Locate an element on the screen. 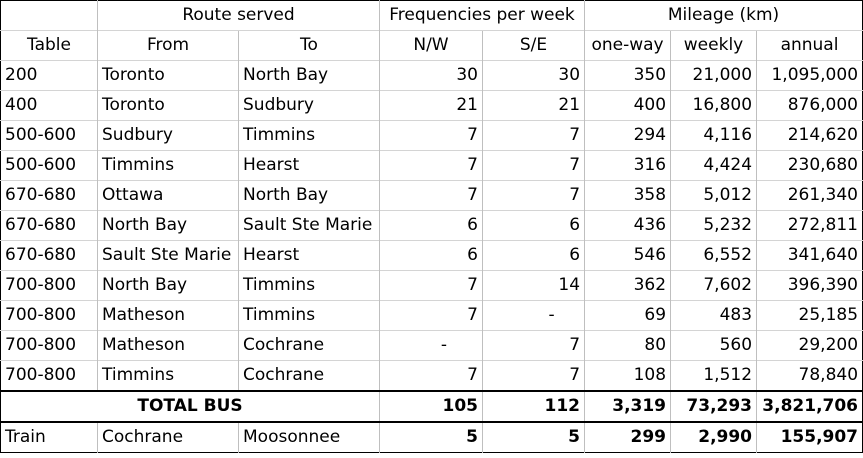 Image resolution: width=863 pixels, height=458 pixels. cell-from: Sudbury is located at coordinates (168, 135).